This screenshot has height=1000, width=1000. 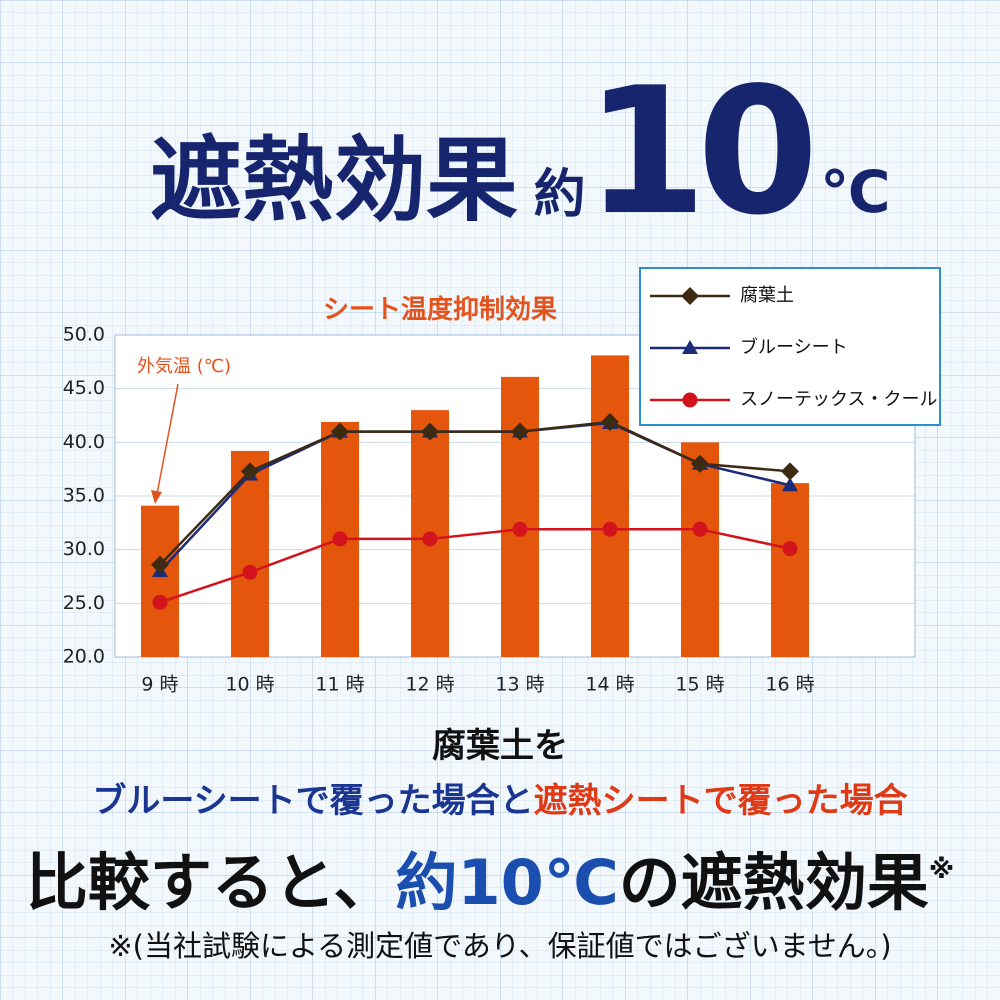 I want to click on headline-prefix: 約, so click(x=560, y=195).